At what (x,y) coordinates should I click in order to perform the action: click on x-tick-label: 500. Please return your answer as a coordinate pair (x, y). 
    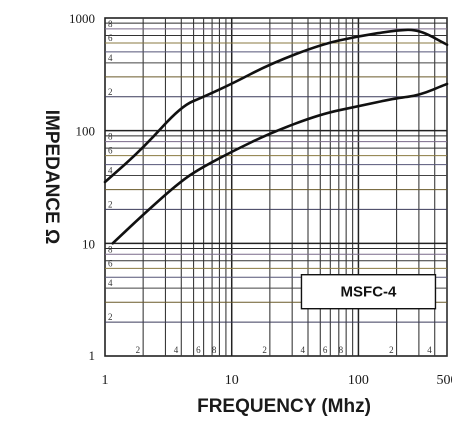
    Looking at the image, I should click on (444, 380).